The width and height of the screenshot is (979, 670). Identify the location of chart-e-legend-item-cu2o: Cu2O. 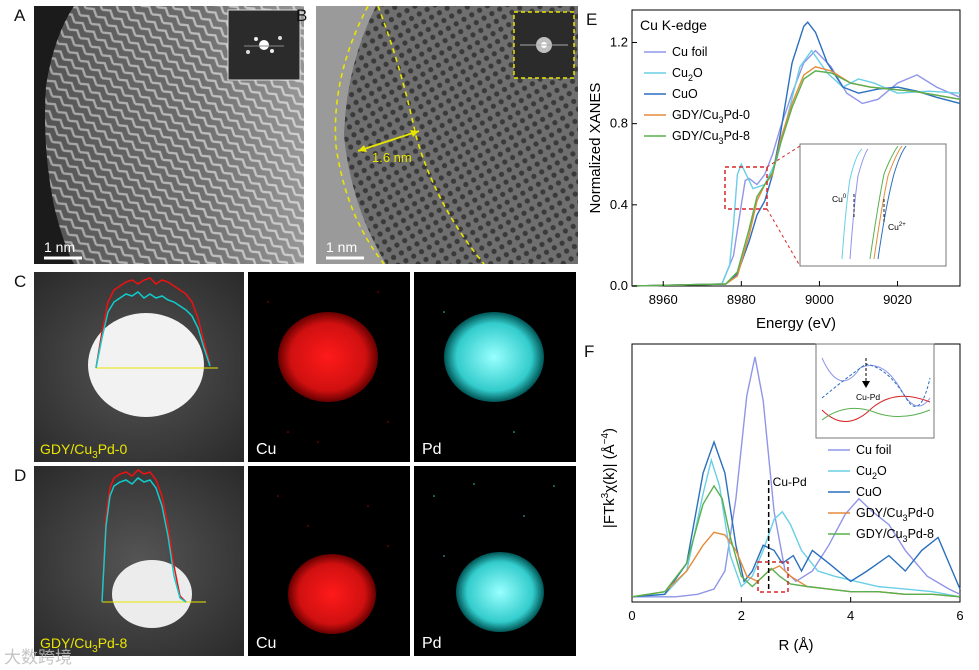
(687, 74).